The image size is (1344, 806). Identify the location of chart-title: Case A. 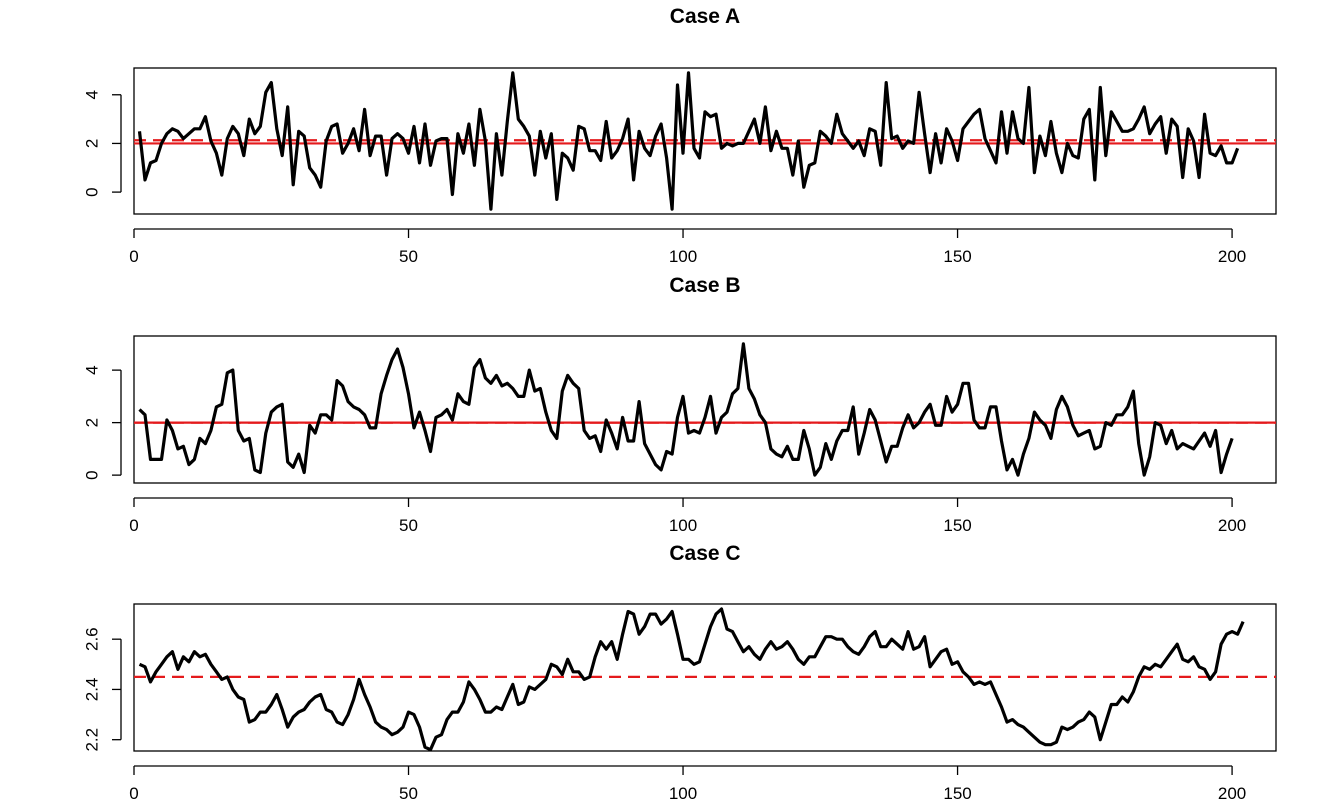
(705, 16).